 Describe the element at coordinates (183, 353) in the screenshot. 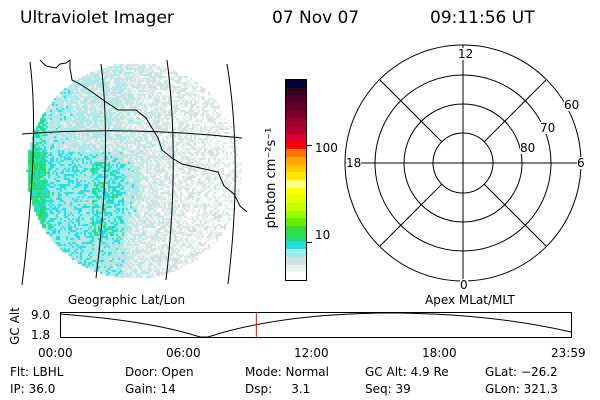

I see `xtick-1: 06:00` at that location.